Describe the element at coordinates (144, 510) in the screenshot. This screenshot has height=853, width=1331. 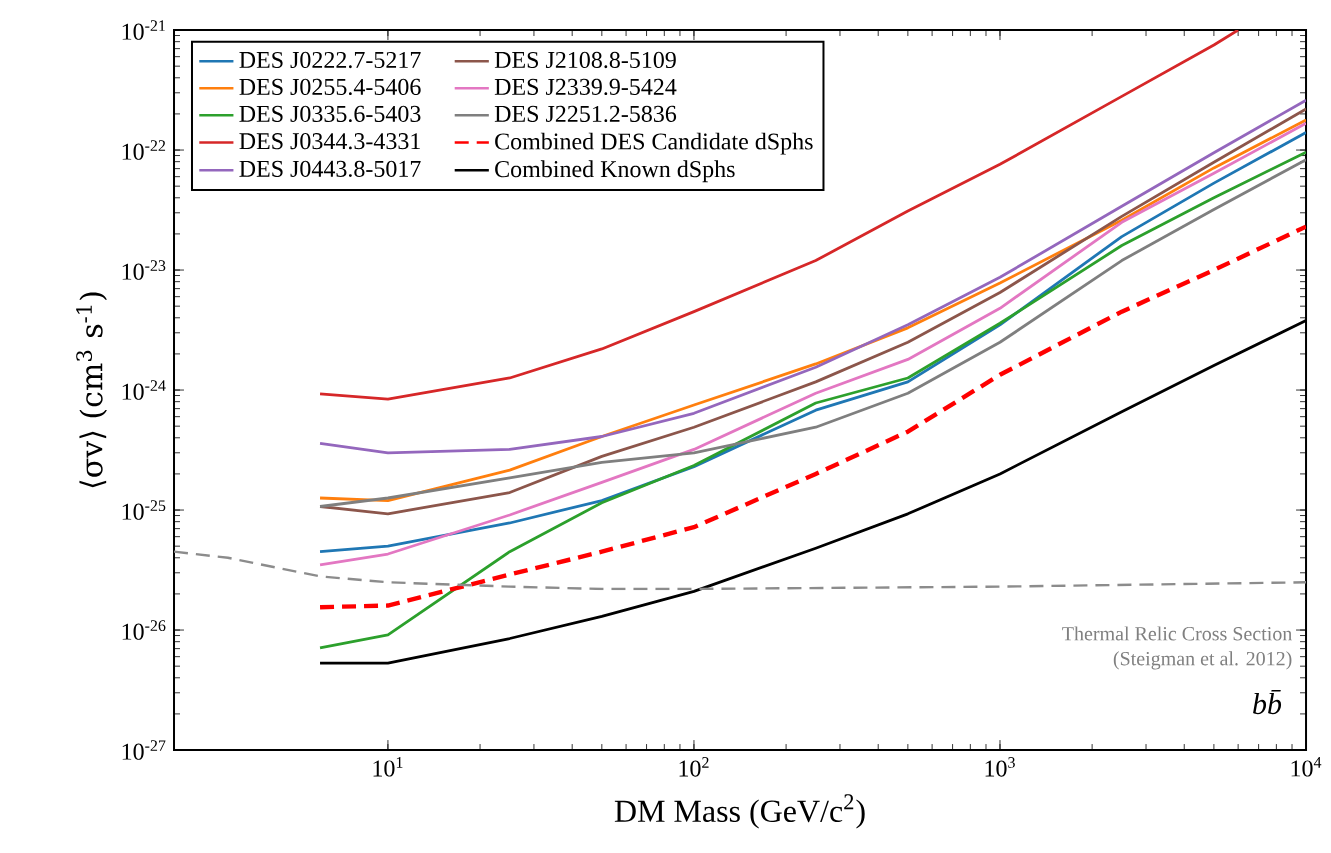
I see `y-tick-label: 10$^{-25}$` at that location.